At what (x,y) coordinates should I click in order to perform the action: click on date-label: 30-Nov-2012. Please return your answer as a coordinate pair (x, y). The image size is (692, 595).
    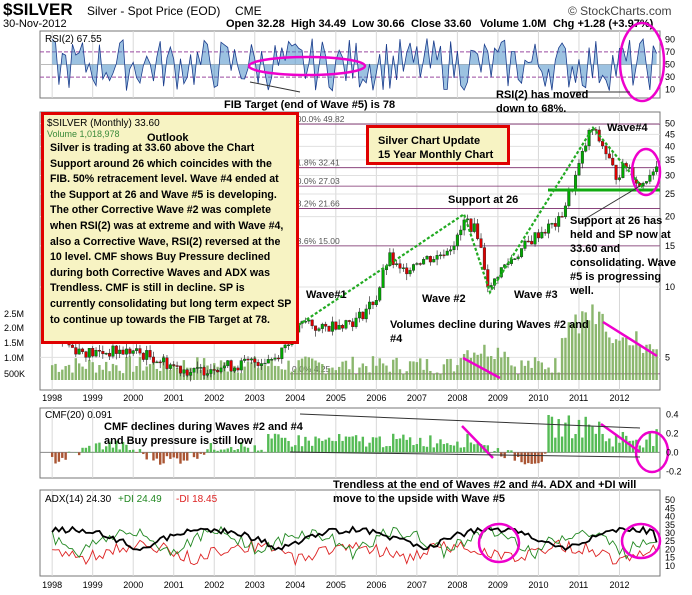
    Looking at the image, I should click on (35, 24).